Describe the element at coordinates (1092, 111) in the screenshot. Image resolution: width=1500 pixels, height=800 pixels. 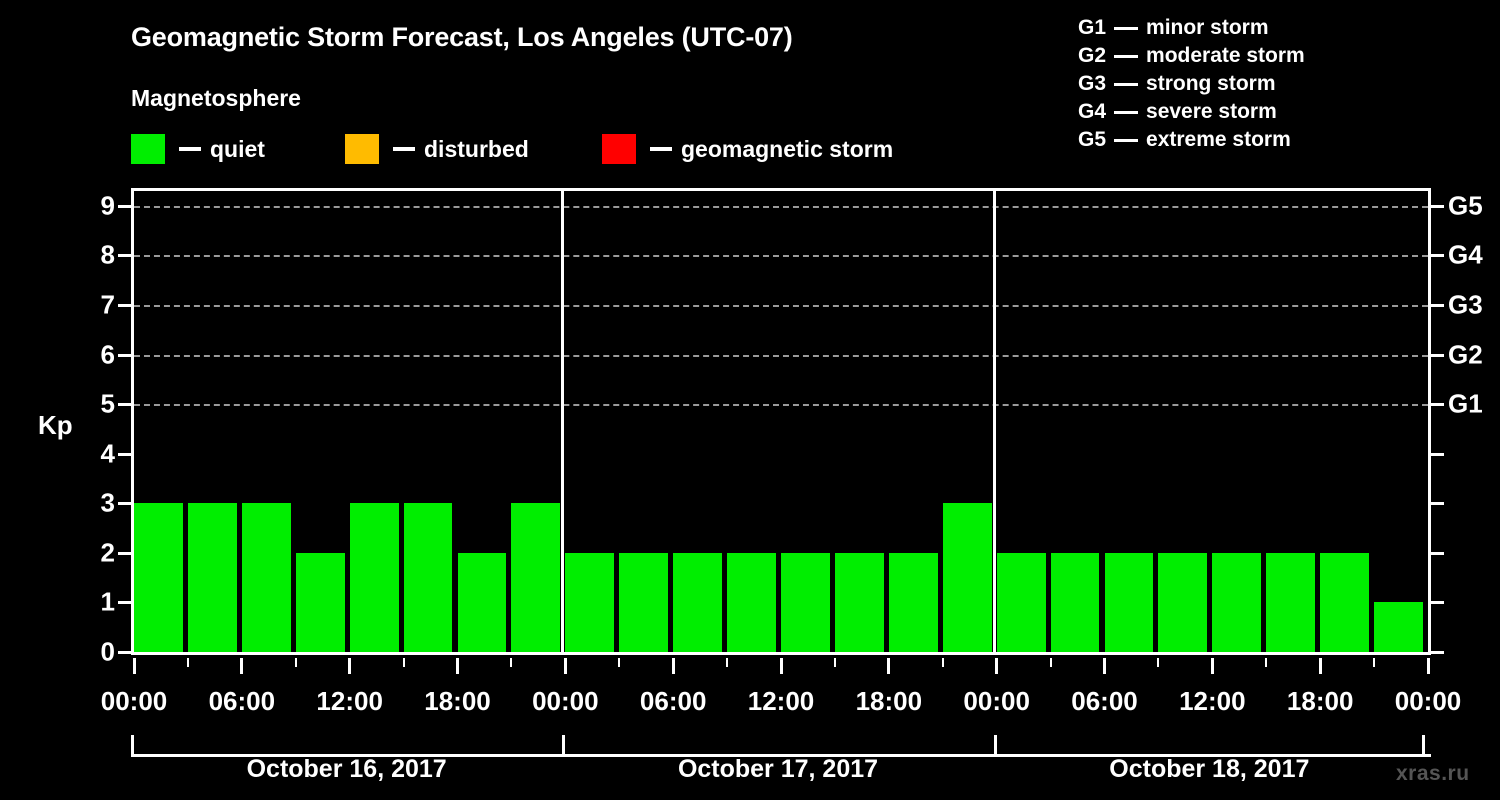
I see `g-legend-code: G4` at that location.